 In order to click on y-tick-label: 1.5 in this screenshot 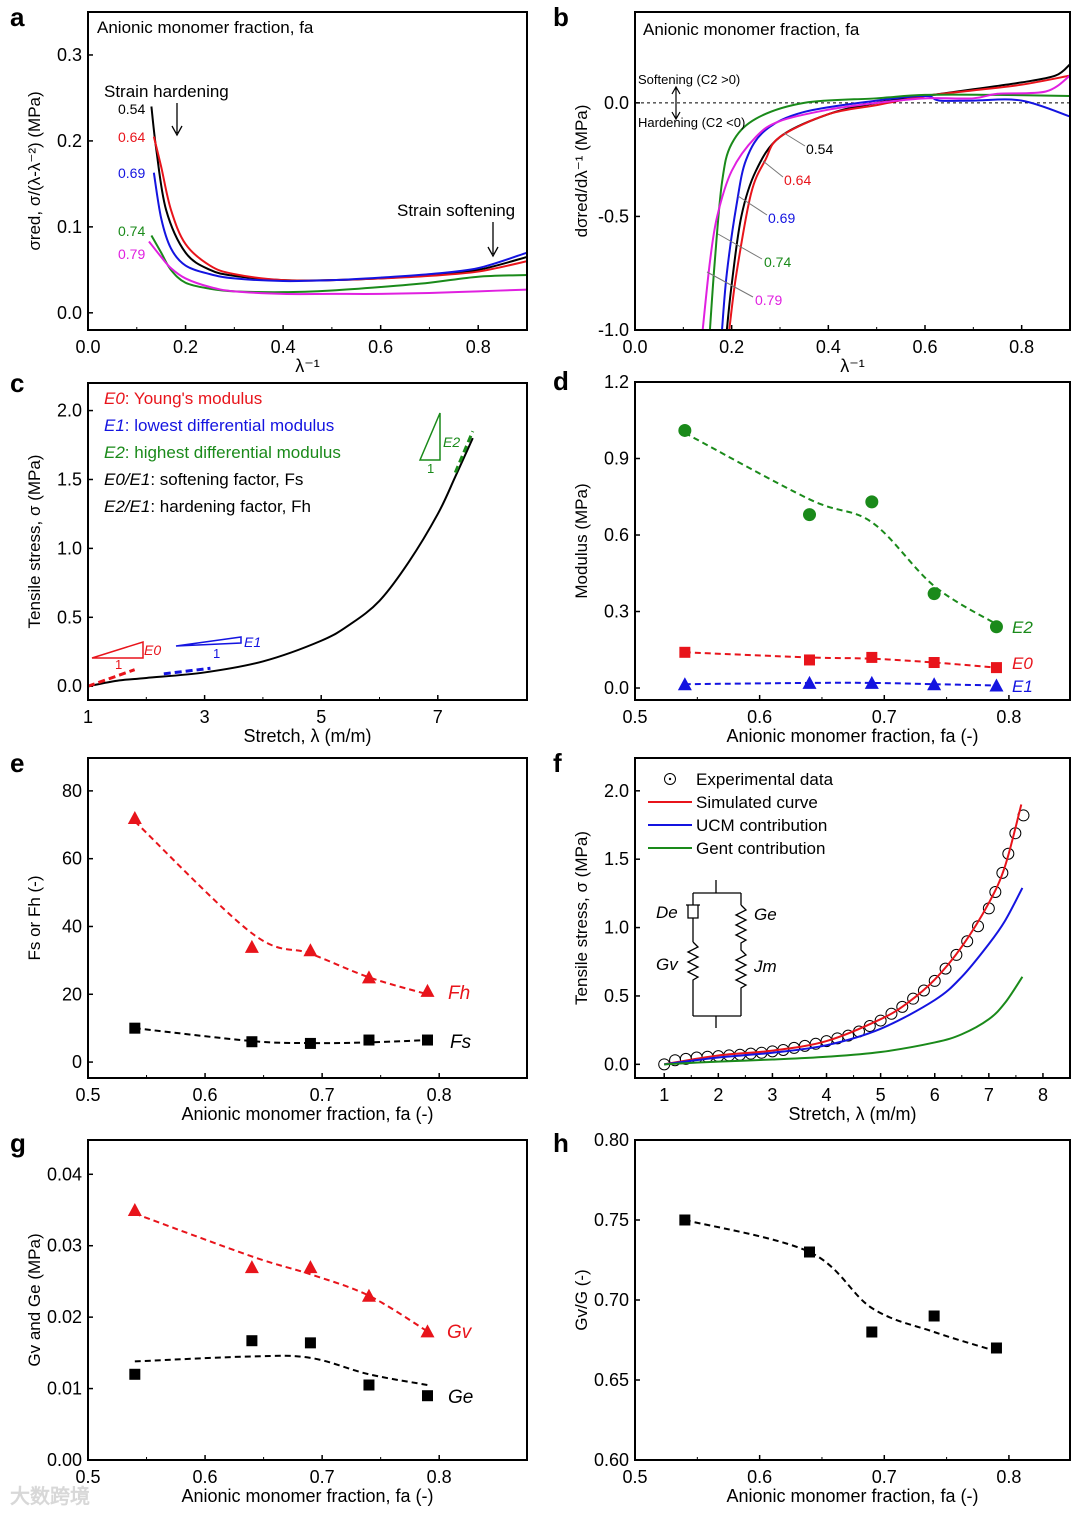, I will do `click(69, 479)`.